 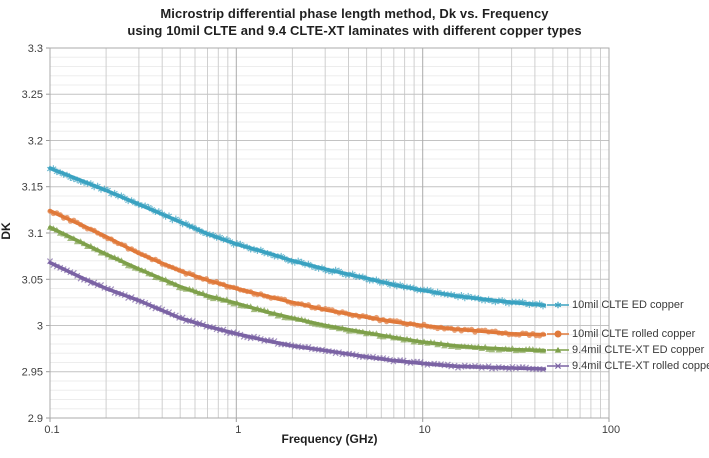 I want to click on svg-text: 3.1, so click(x=35, y=234).